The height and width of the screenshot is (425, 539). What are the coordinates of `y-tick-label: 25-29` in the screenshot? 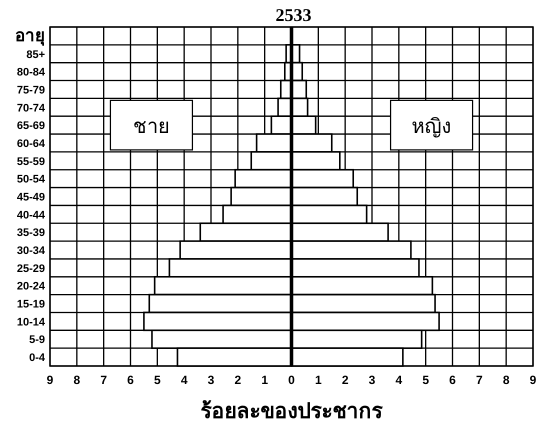 It's located at (30, 268).